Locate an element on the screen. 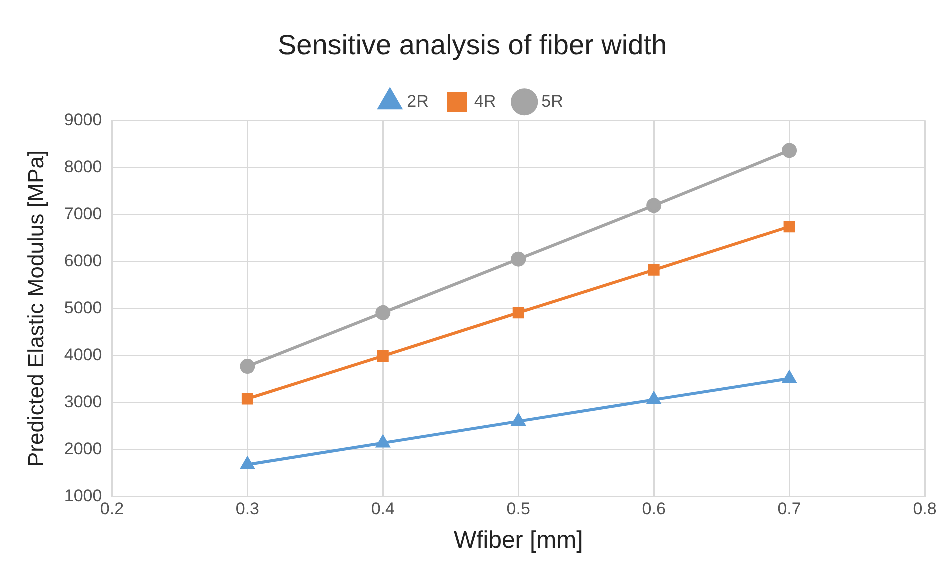 The height and width of the screenshot is (580, 952). y-tick-label: 4000 is located at coordinates (83, 354).